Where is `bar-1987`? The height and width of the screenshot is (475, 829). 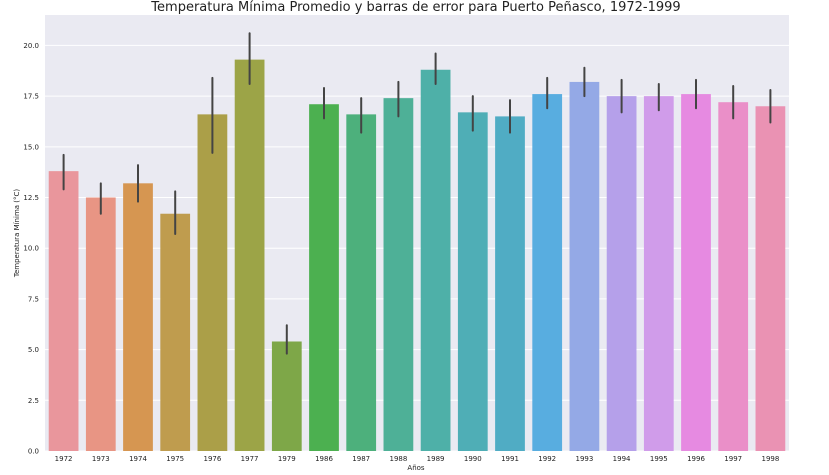
bar-1987 is located at coordinates (361, 283).